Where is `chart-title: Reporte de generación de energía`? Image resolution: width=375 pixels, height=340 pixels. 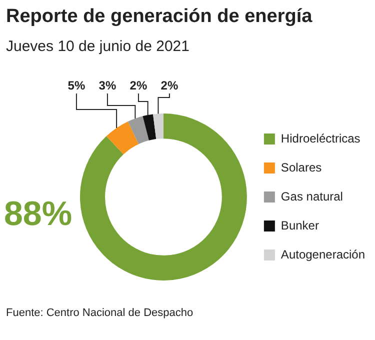 chart-title: Reporte de generación de energía is located at coordinates (159, 16).